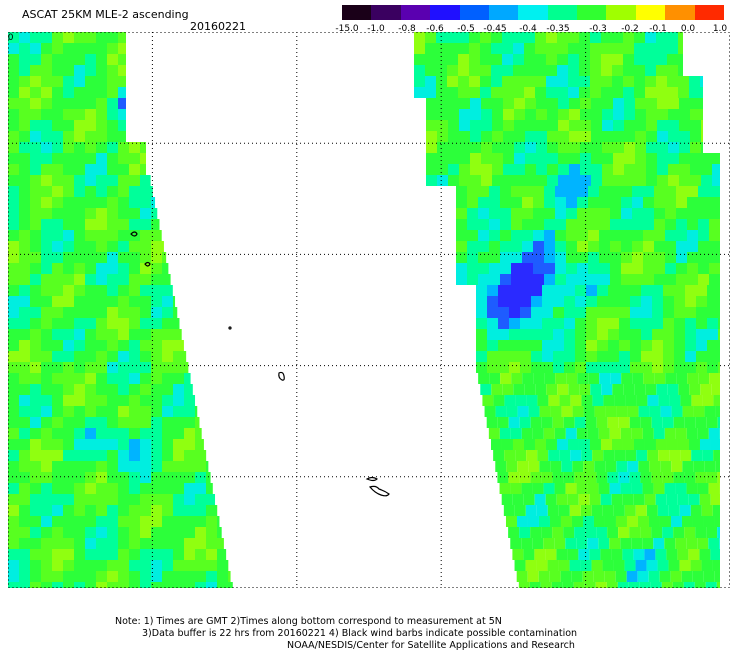 Image resolution: width=740 pixels, height=652 pixels. What do you see at coordinates (372, 479) in the screenshot?
I see `island-outline` at bounding box center [372, 479].